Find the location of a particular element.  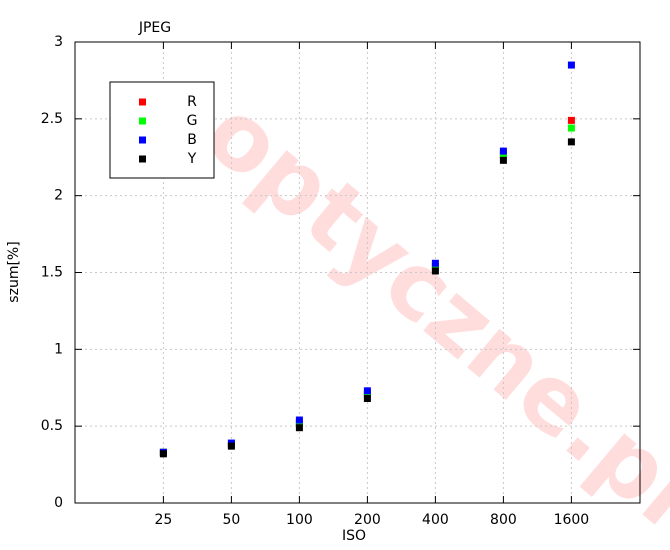

y-tick-label: 0 is located at coordinates (58, 503).